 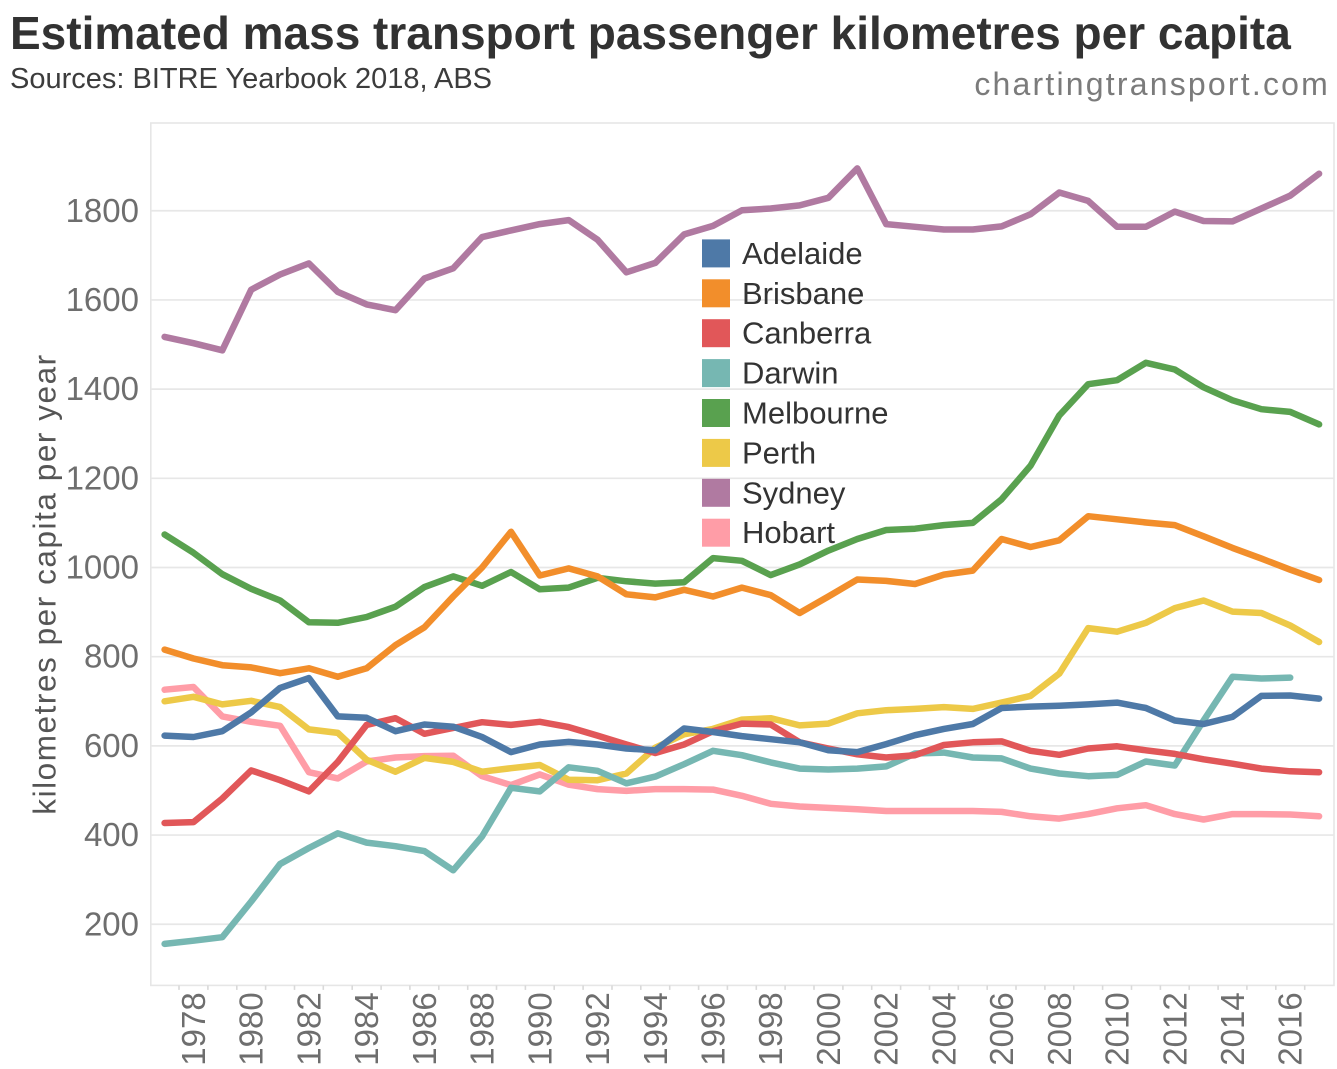 I want to click on svg-text: 2000, so click(x=828, y=1028).